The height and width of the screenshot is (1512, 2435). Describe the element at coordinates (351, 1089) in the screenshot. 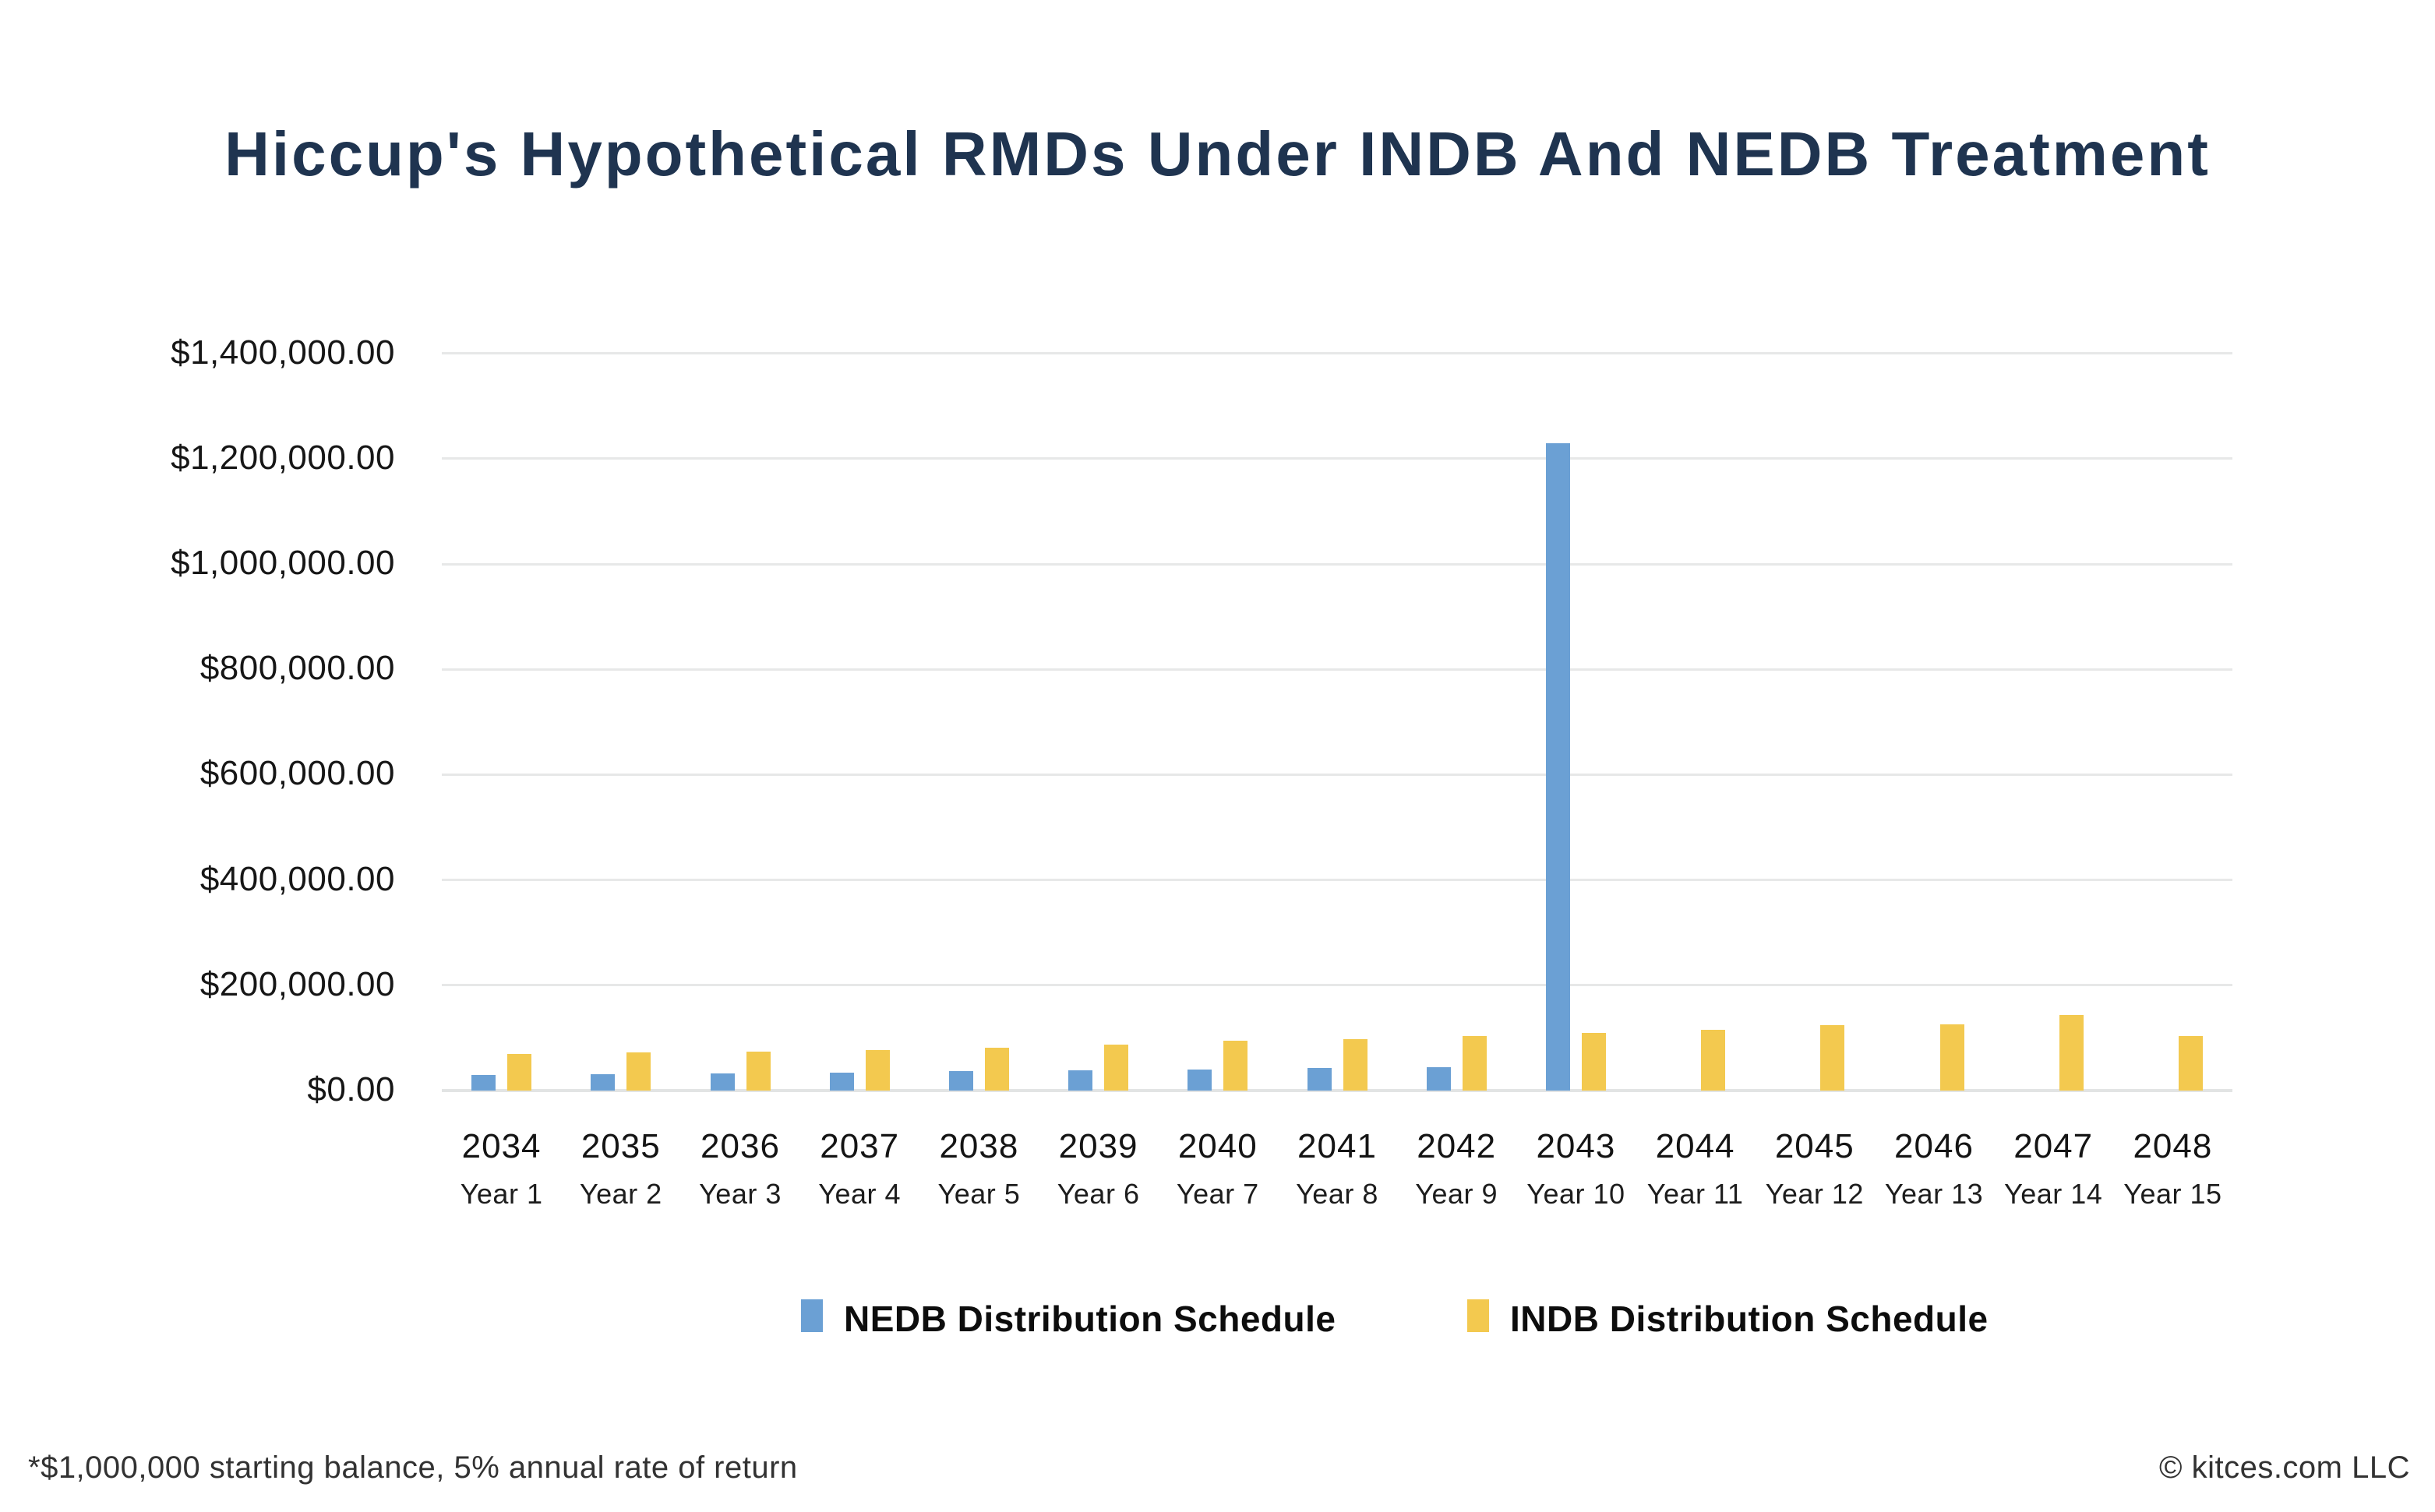

I see `y-tick-label: $0.00` at that location.